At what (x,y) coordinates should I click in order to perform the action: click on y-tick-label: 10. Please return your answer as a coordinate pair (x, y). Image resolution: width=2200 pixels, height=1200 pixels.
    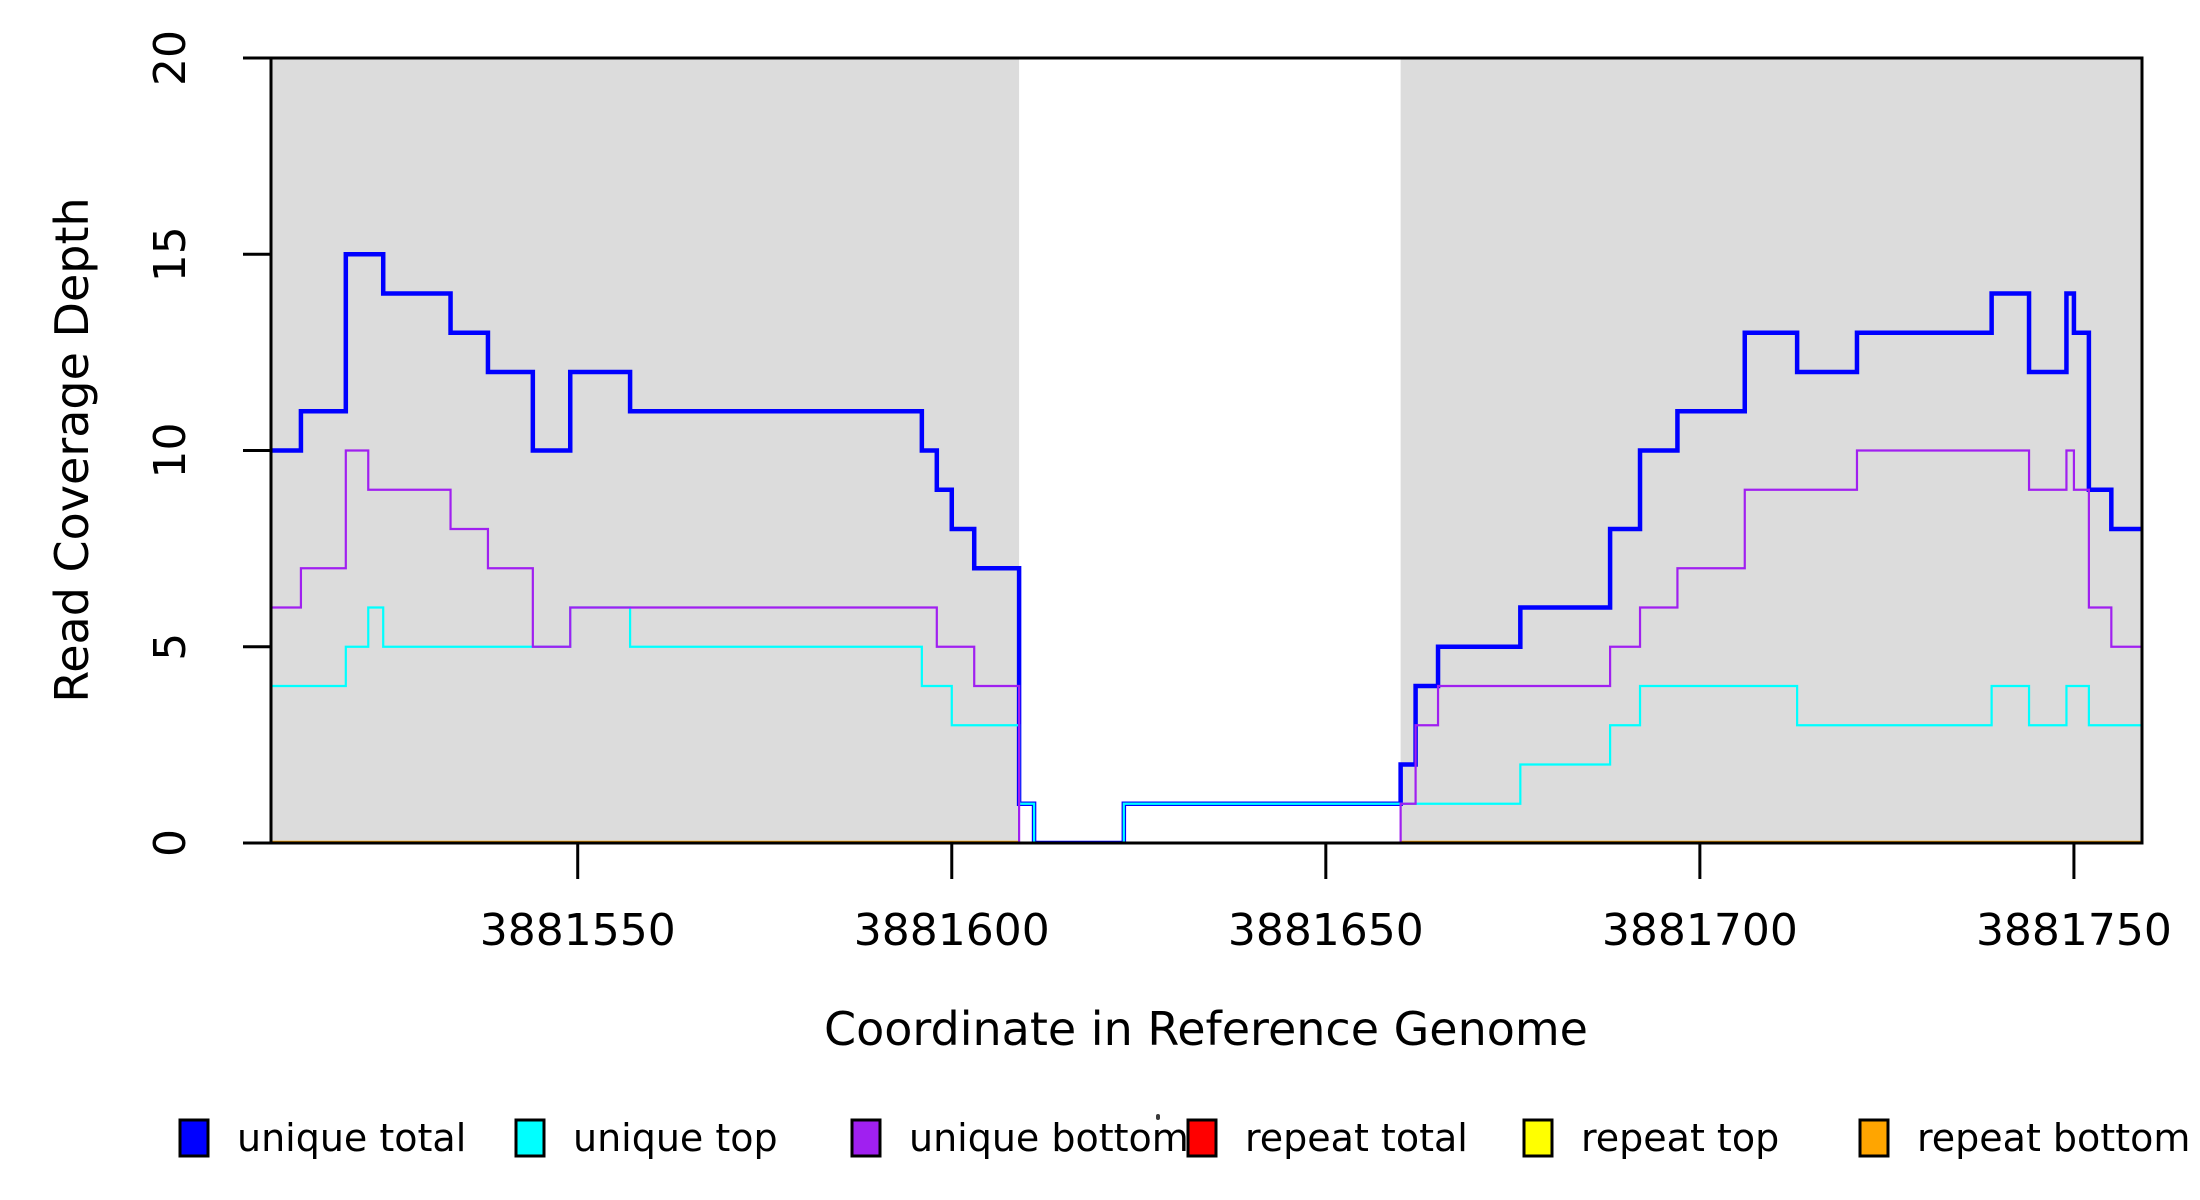
    Looking at the image, I should click on (170, 451).